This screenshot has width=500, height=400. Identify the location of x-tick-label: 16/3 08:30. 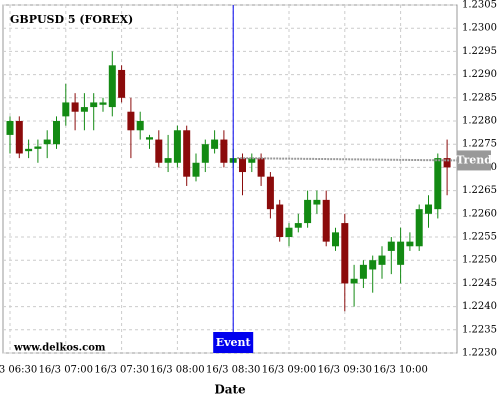
(233, 370).